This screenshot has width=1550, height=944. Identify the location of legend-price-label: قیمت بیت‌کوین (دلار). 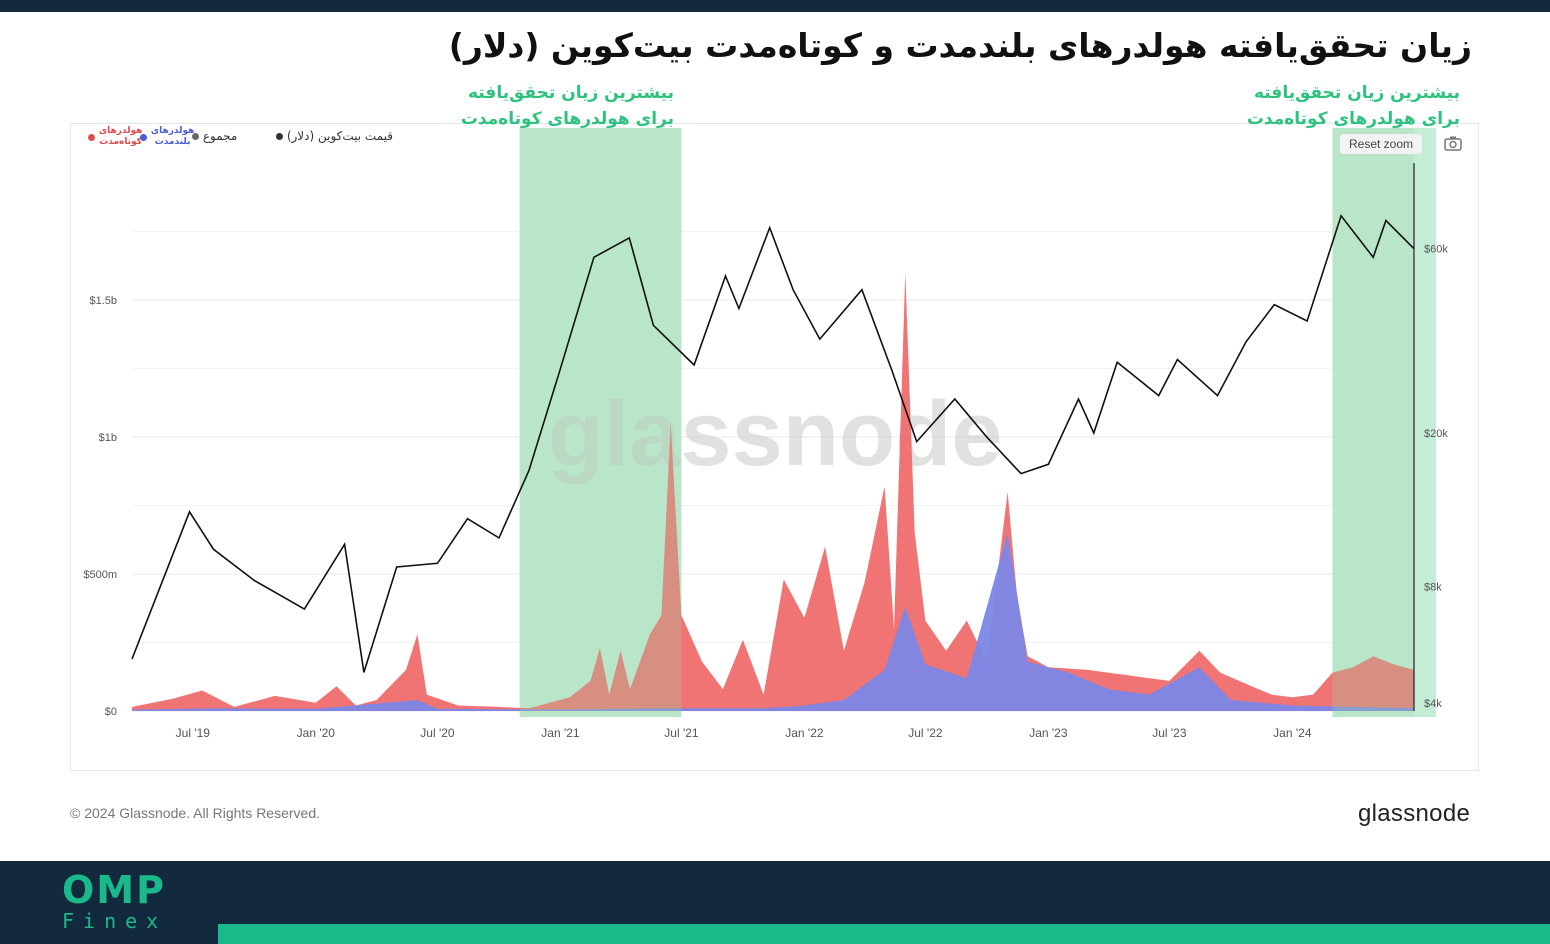
(340, 136).